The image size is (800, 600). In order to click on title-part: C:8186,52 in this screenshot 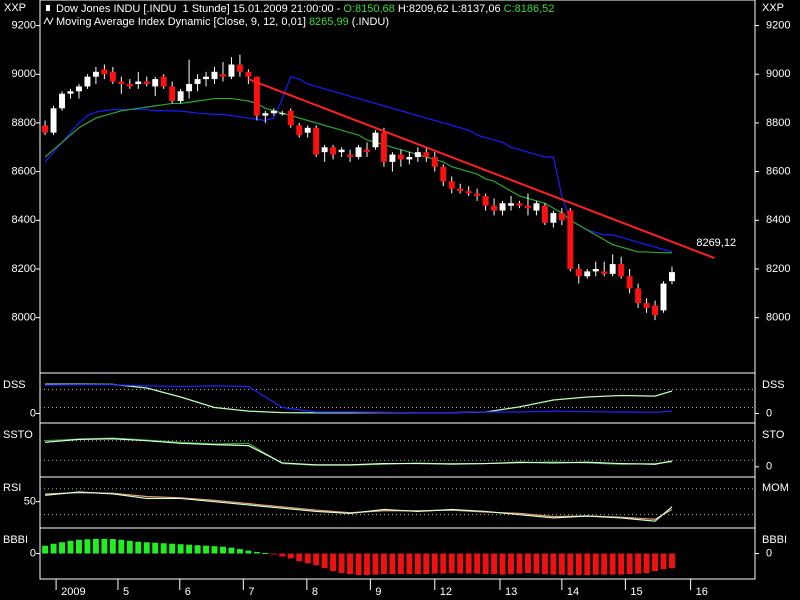, I will do `click(529, 9)`.